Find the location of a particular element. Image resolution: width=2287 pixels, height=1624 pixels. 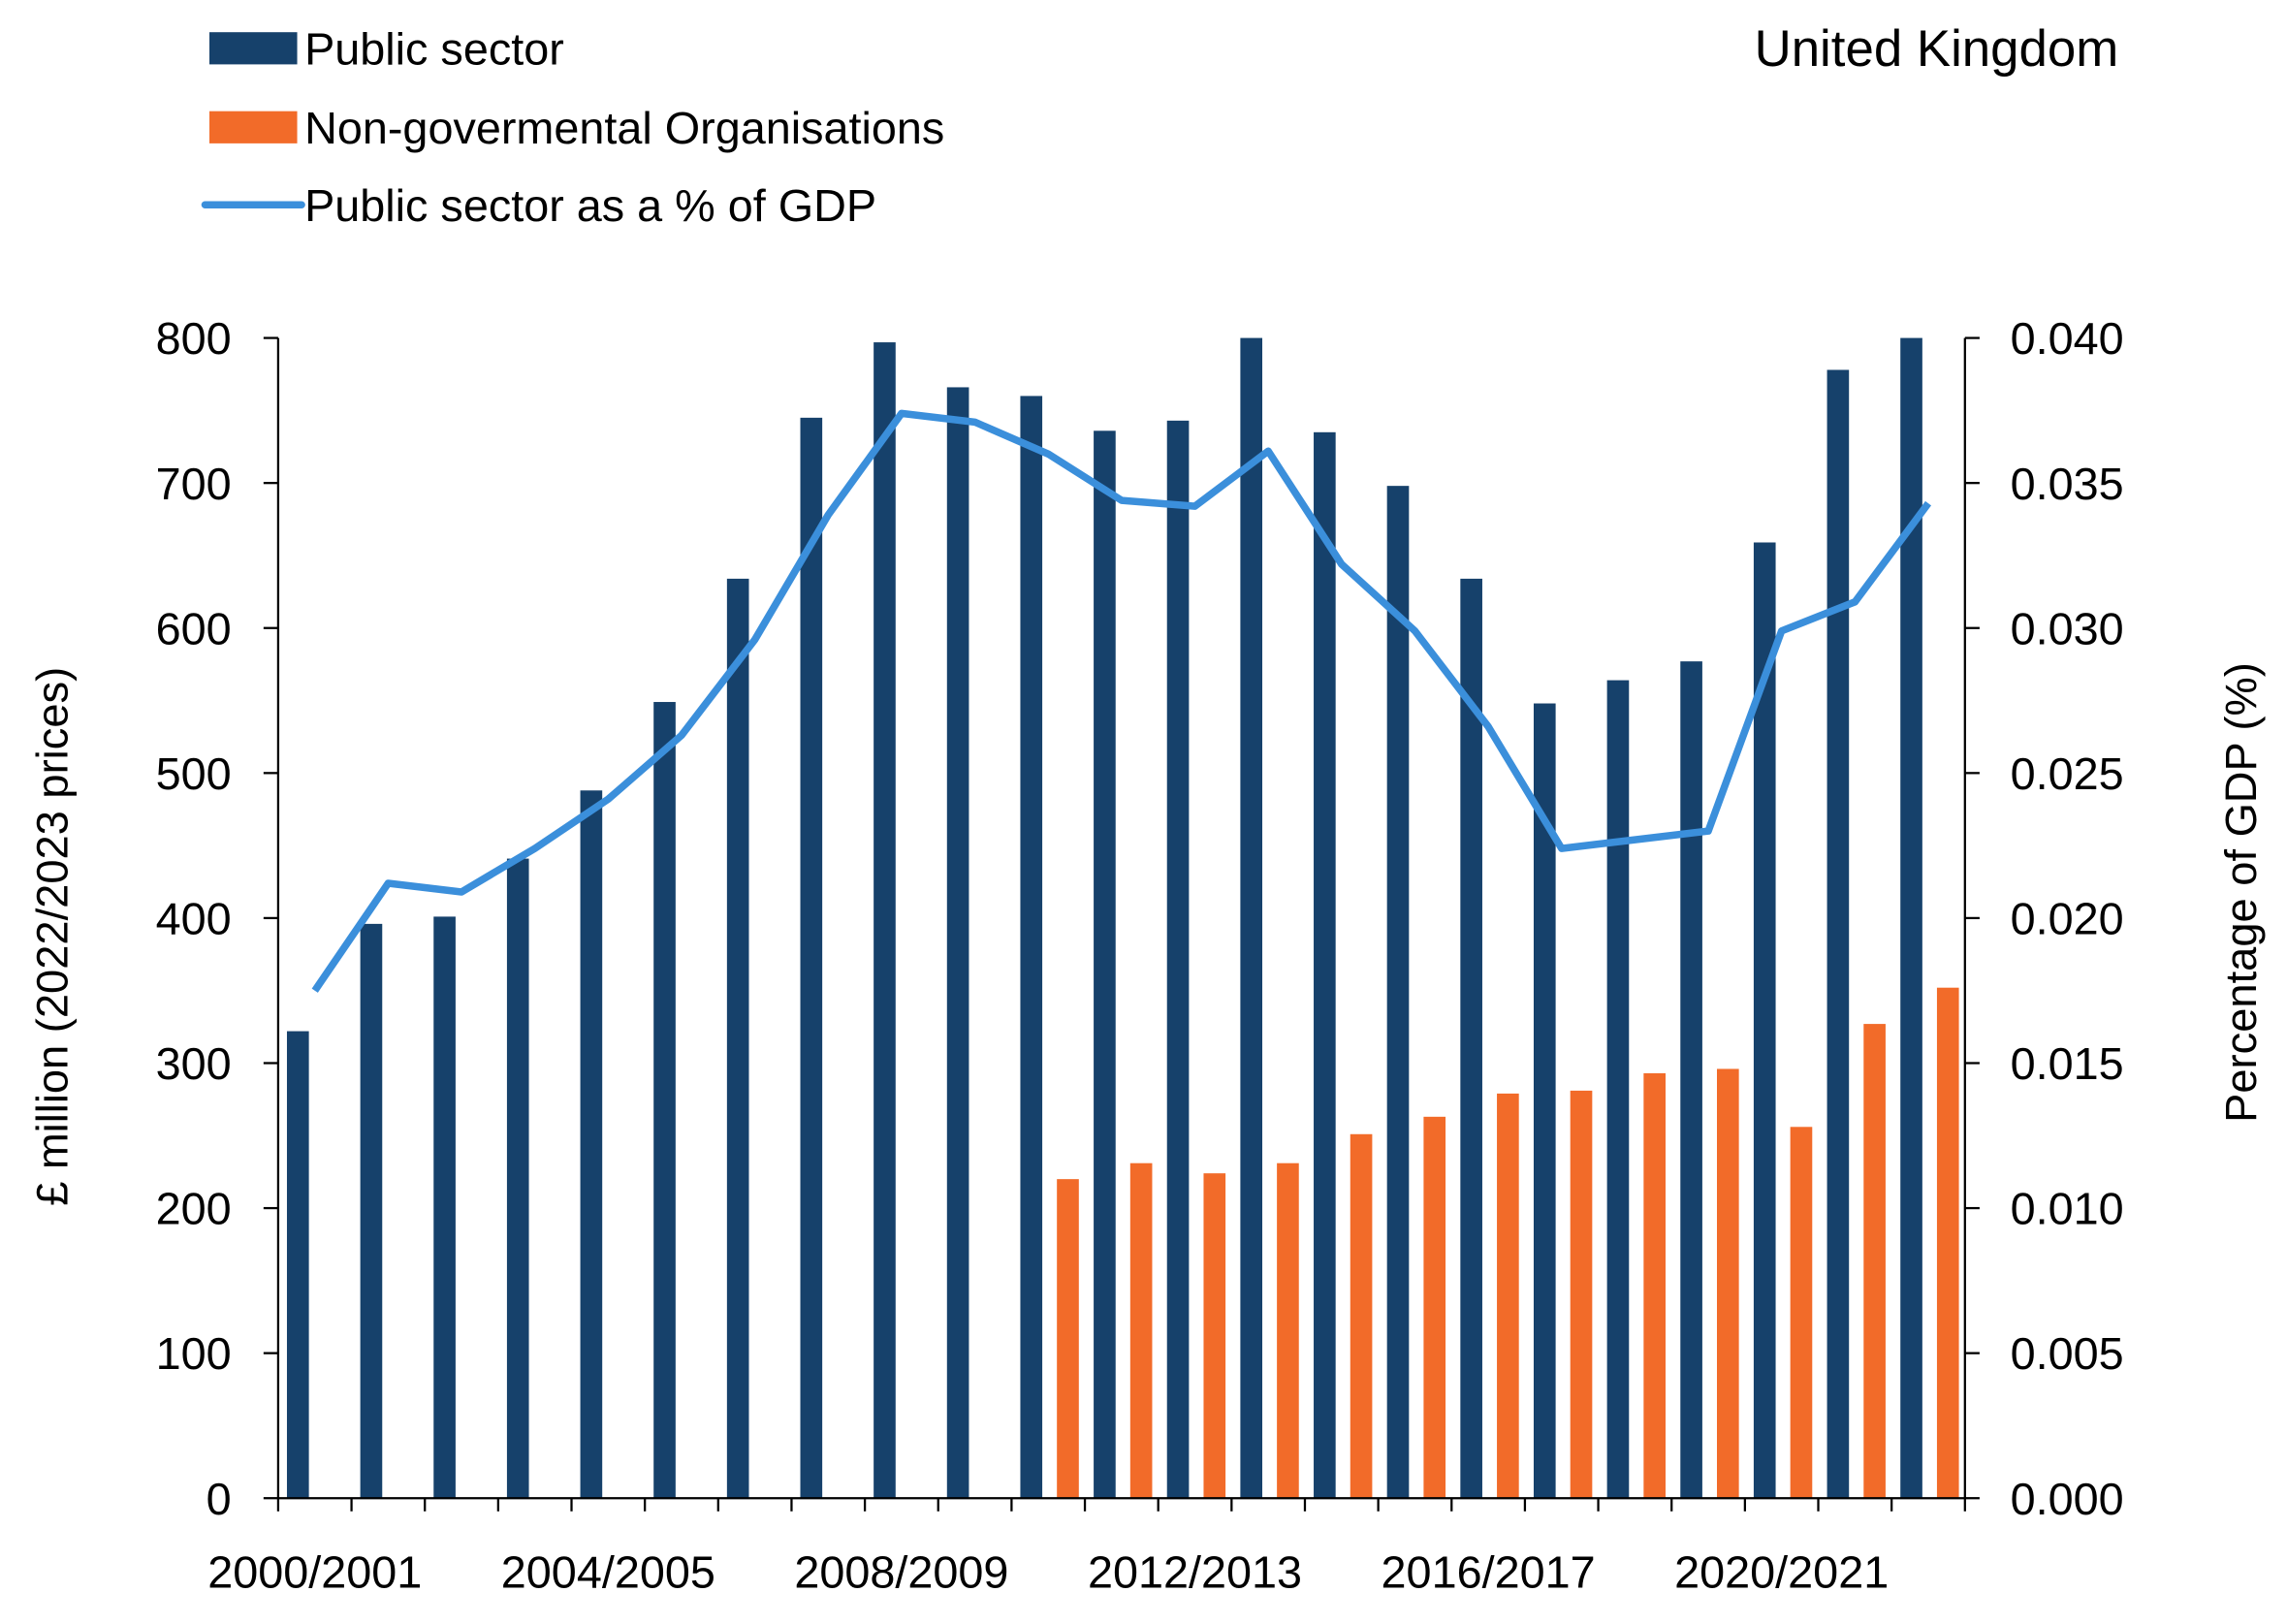

y-right-tick-label: 0.005 is located at coordinates (2067, 1354).